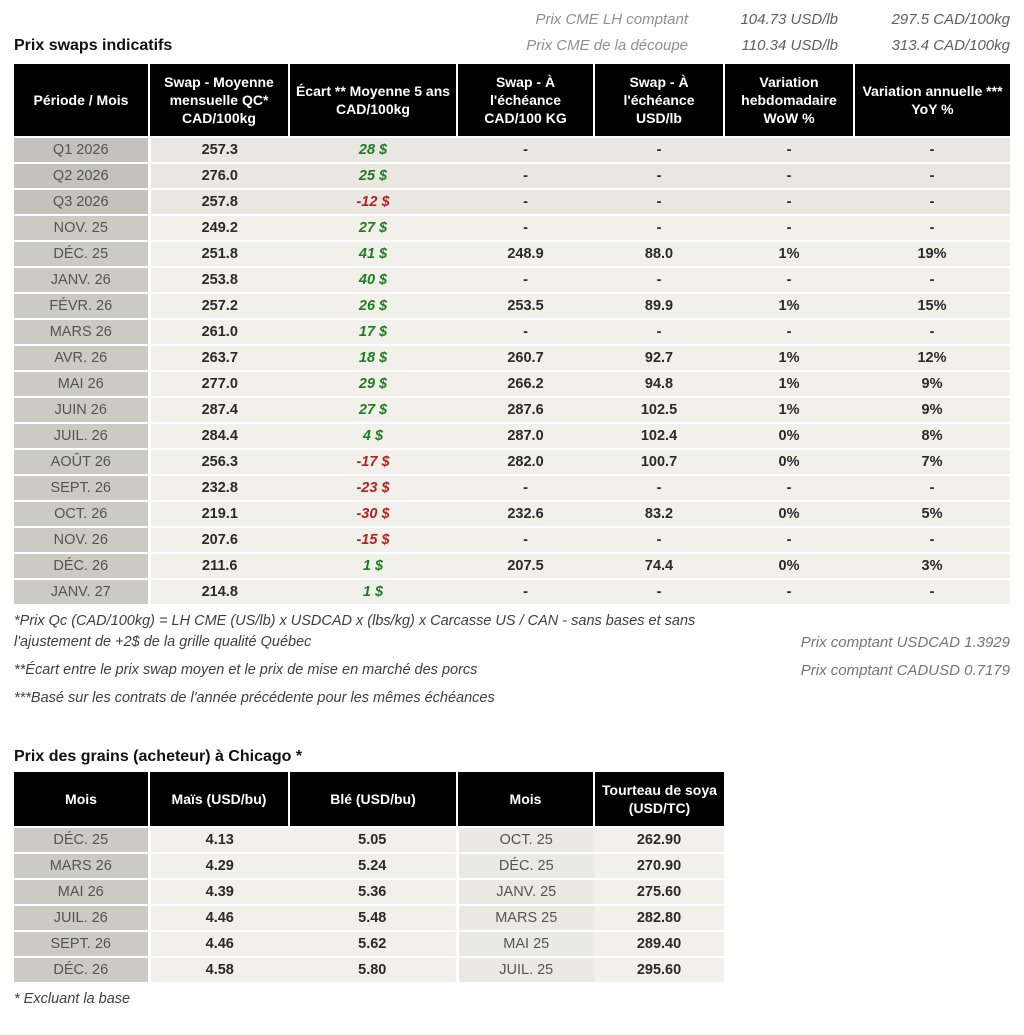  Describe the element at coordinates (373, 513) in the screenshot. I see `ecart-cell: -30 $` at that location.